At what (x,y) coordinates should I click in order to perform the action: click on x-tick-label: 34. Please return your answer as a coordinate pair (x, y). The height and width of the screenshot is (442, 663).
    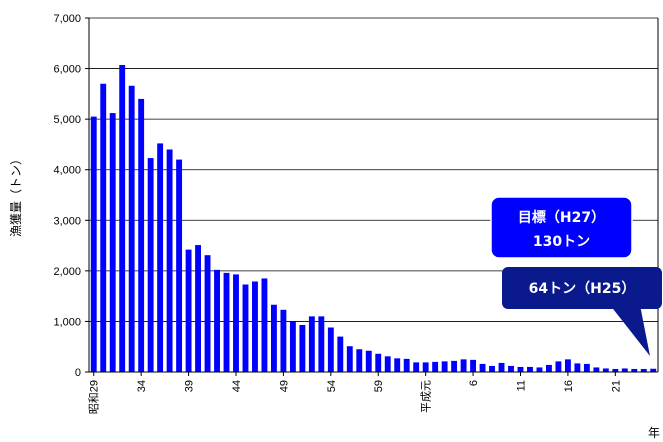
    Looking at the image, I should click on (142, 386).